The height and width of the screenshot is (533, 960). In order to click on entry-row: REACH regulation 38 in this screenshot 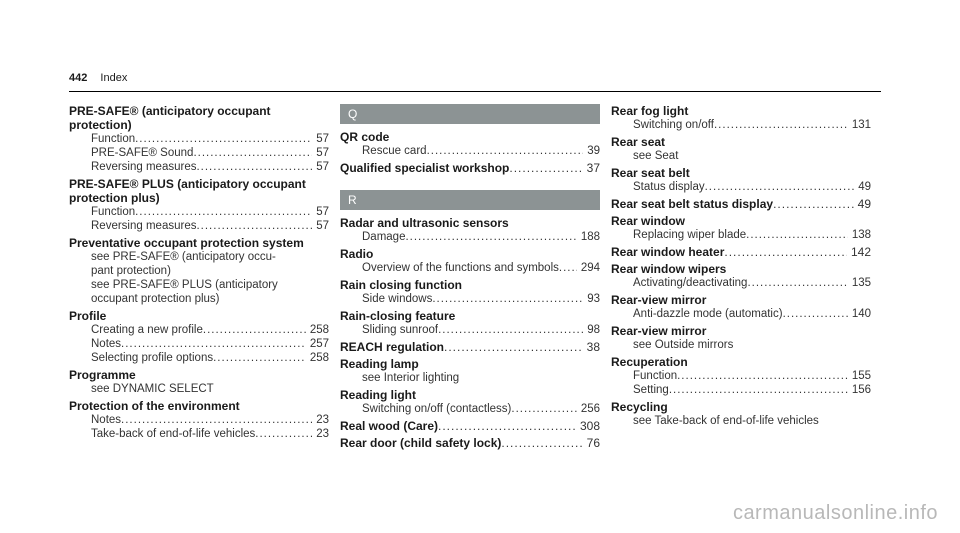, I will do `click(470, 347)`.